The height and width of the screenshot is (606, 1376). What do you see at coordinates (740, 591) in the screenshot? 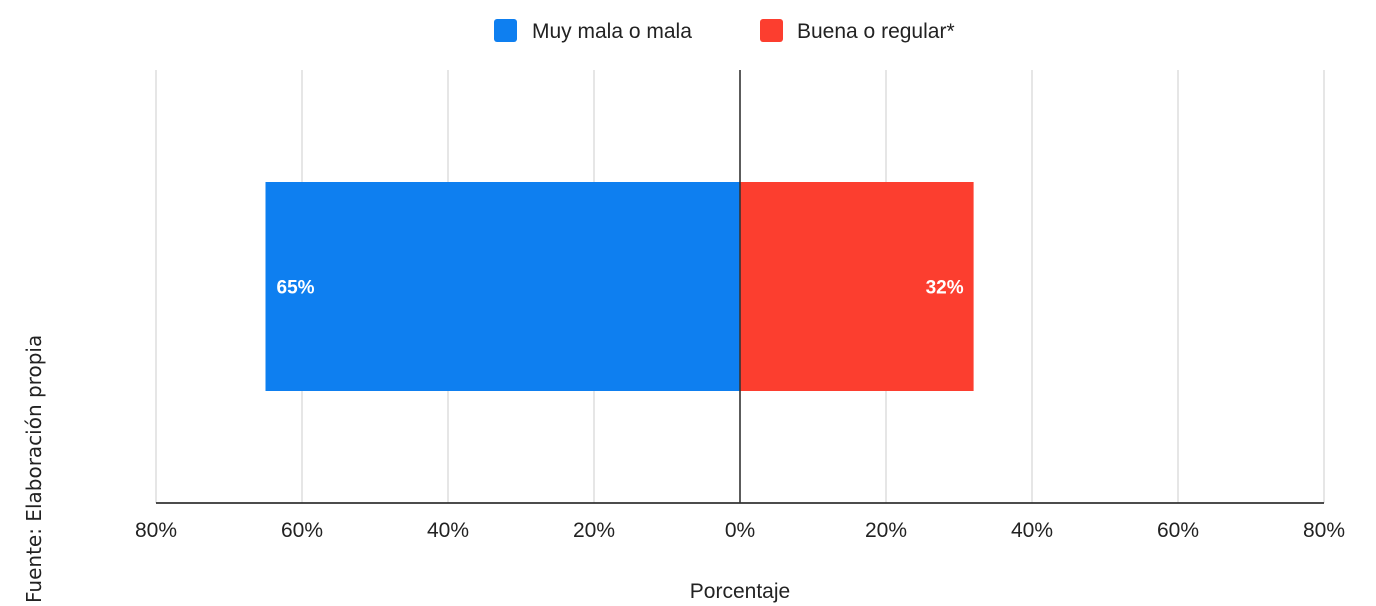
I see `x-axis-title: Porcentaje` at bounding box center [740, 591].